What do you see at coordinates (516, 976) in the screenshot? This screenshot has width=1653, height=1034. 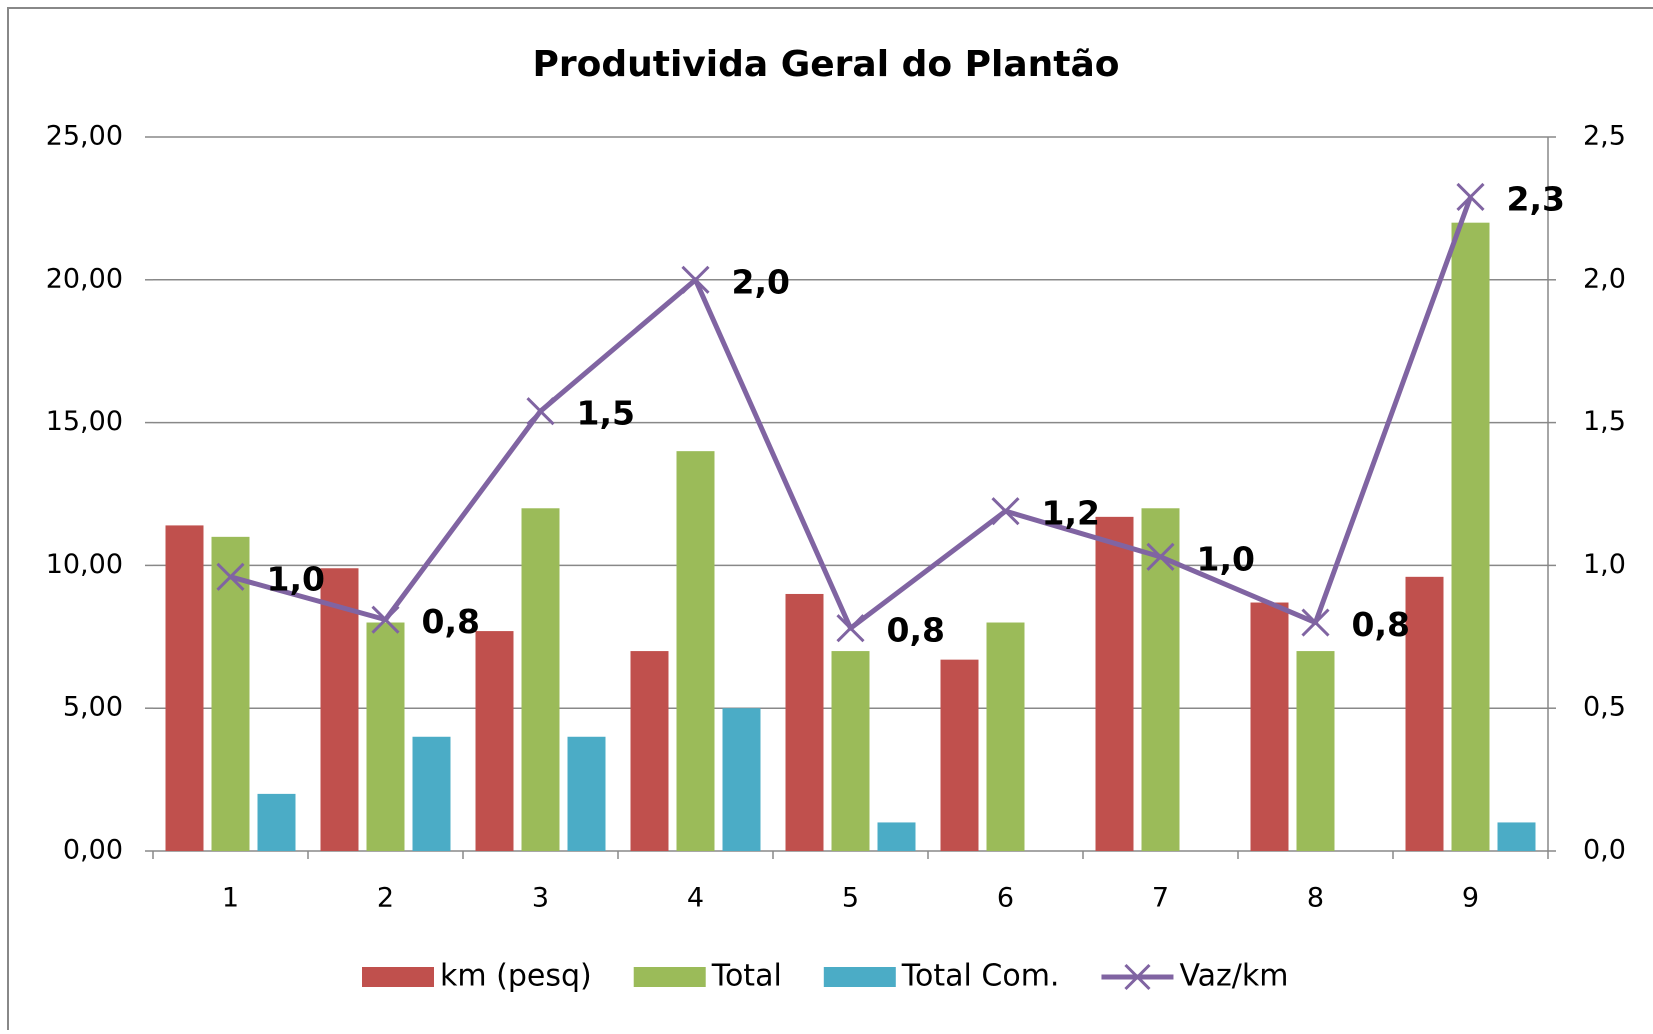 I see `legend-label: km (pesq)` at bounding box center [516, 976].